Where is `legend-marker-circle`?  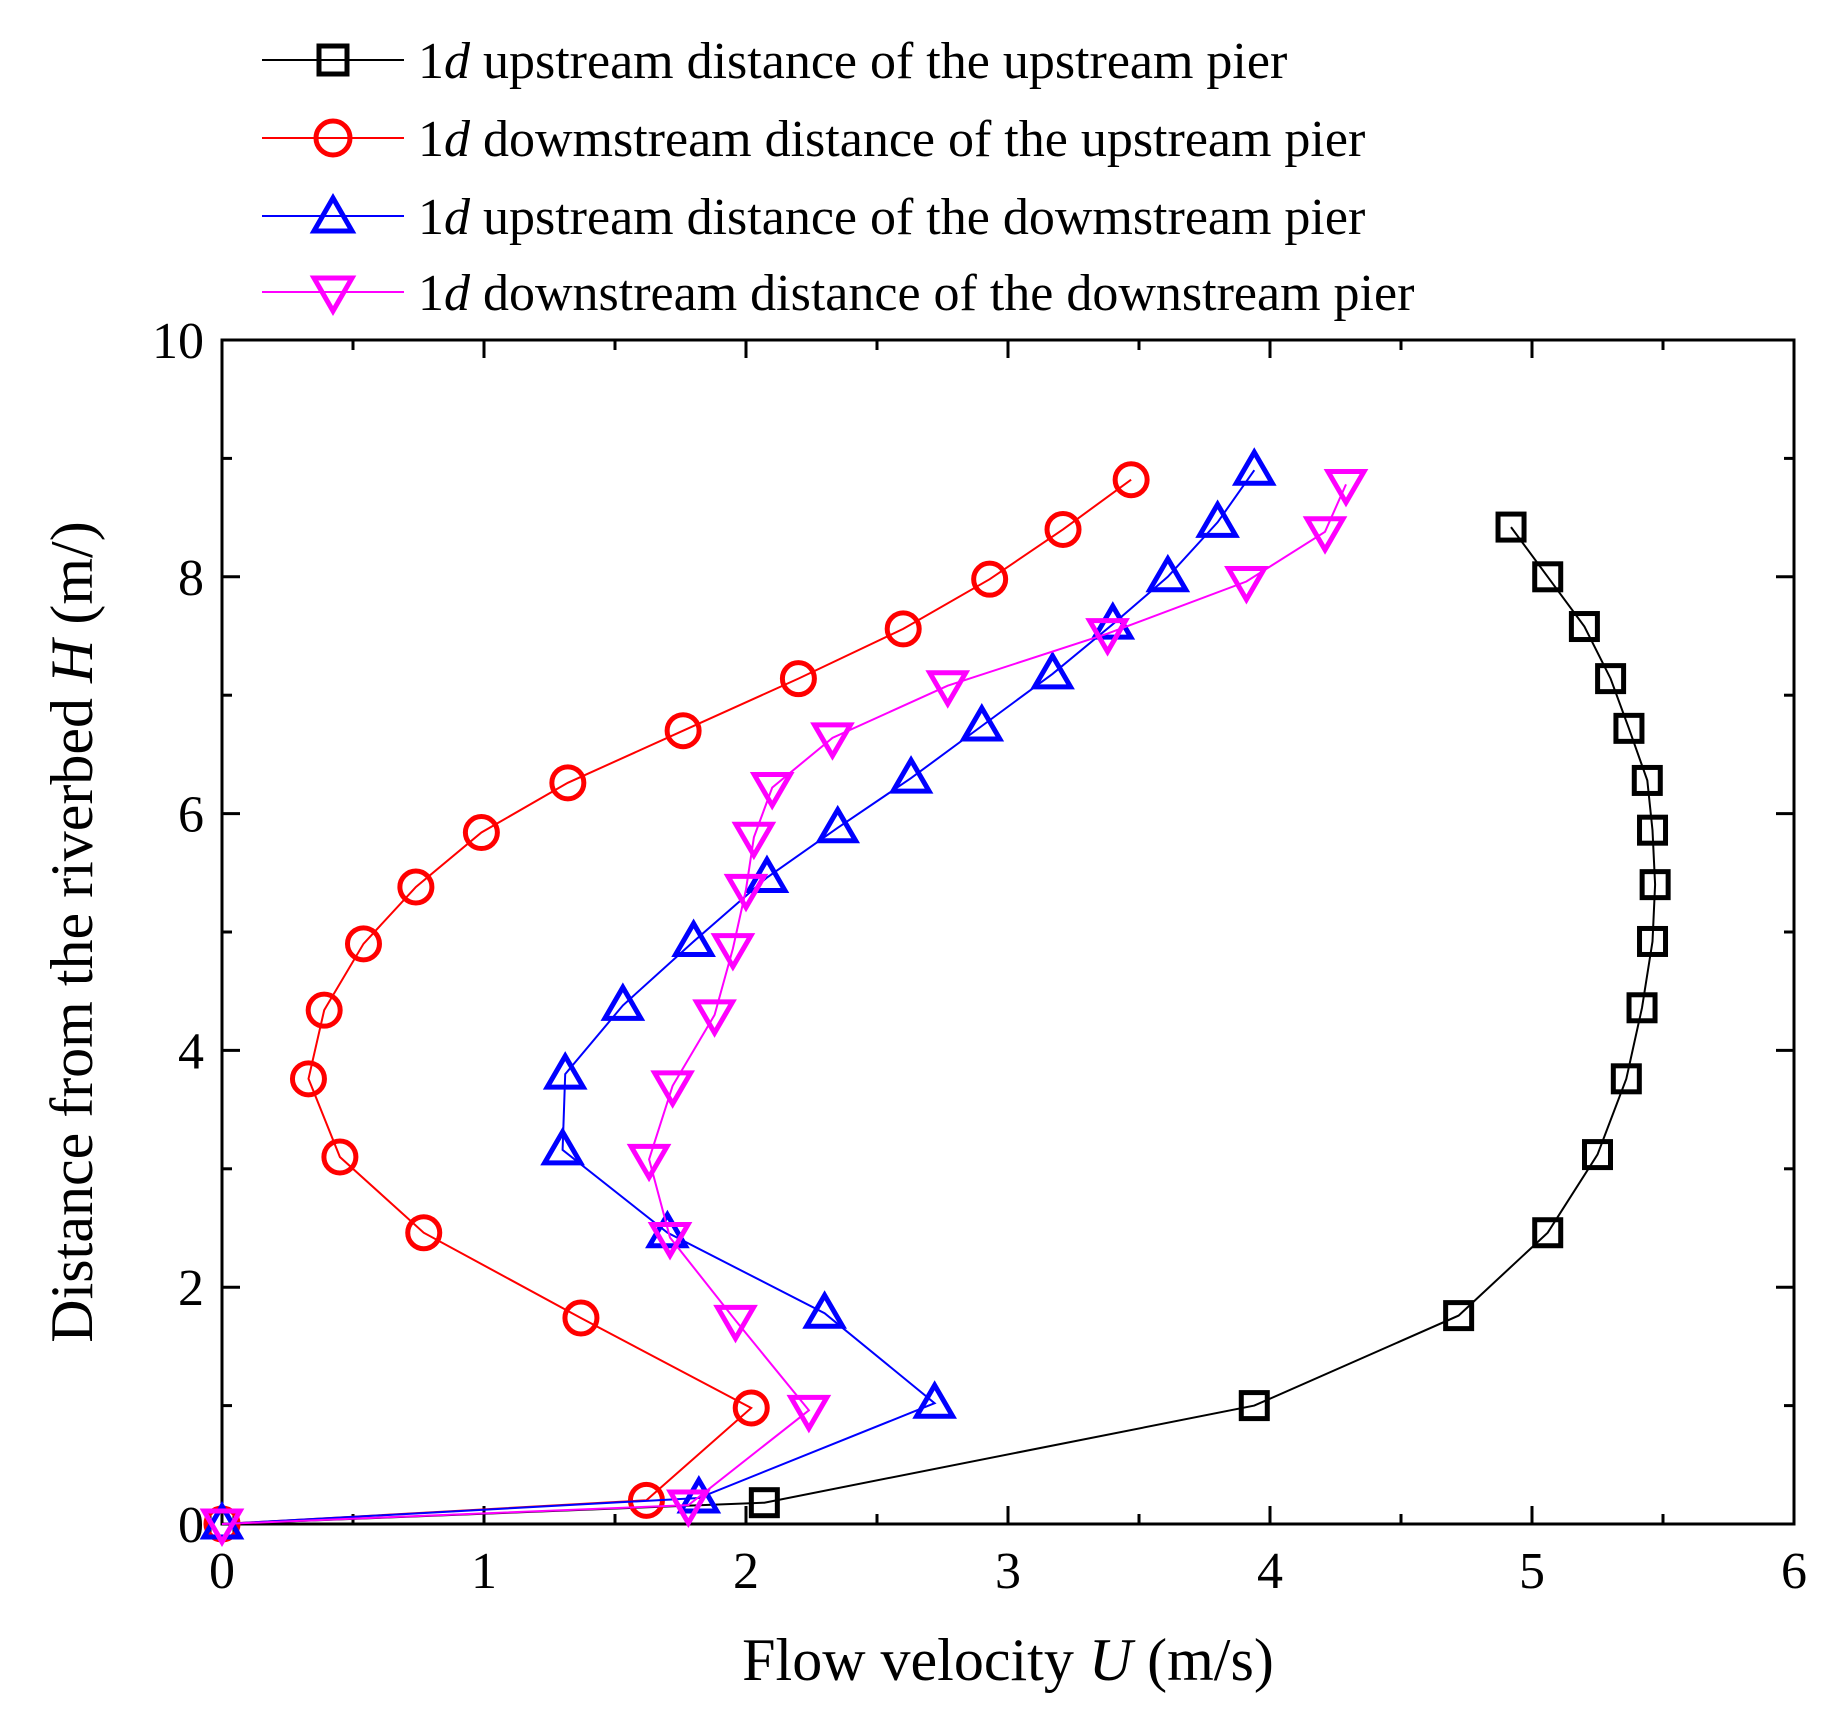
legend-marker-circle is located at coordinates (333, 138).